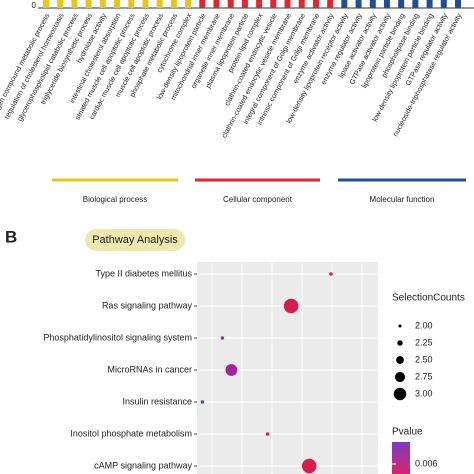 Image resolution: width=474 pixels, height=474 pixels. What do you see at coordinates (147, 305) in the screenshot?
I see `y-tick-label: Ras signaling pathway` at bounding box center [147, 305].